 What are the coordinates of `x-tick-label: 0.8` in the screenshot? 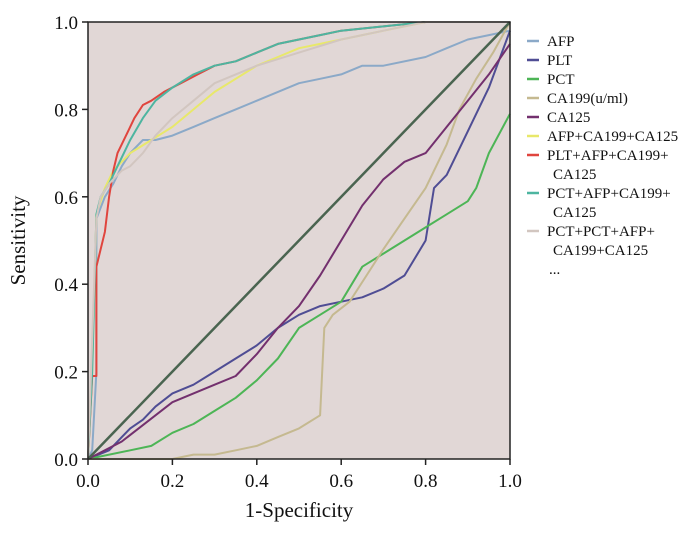 It's located at (426, 481).